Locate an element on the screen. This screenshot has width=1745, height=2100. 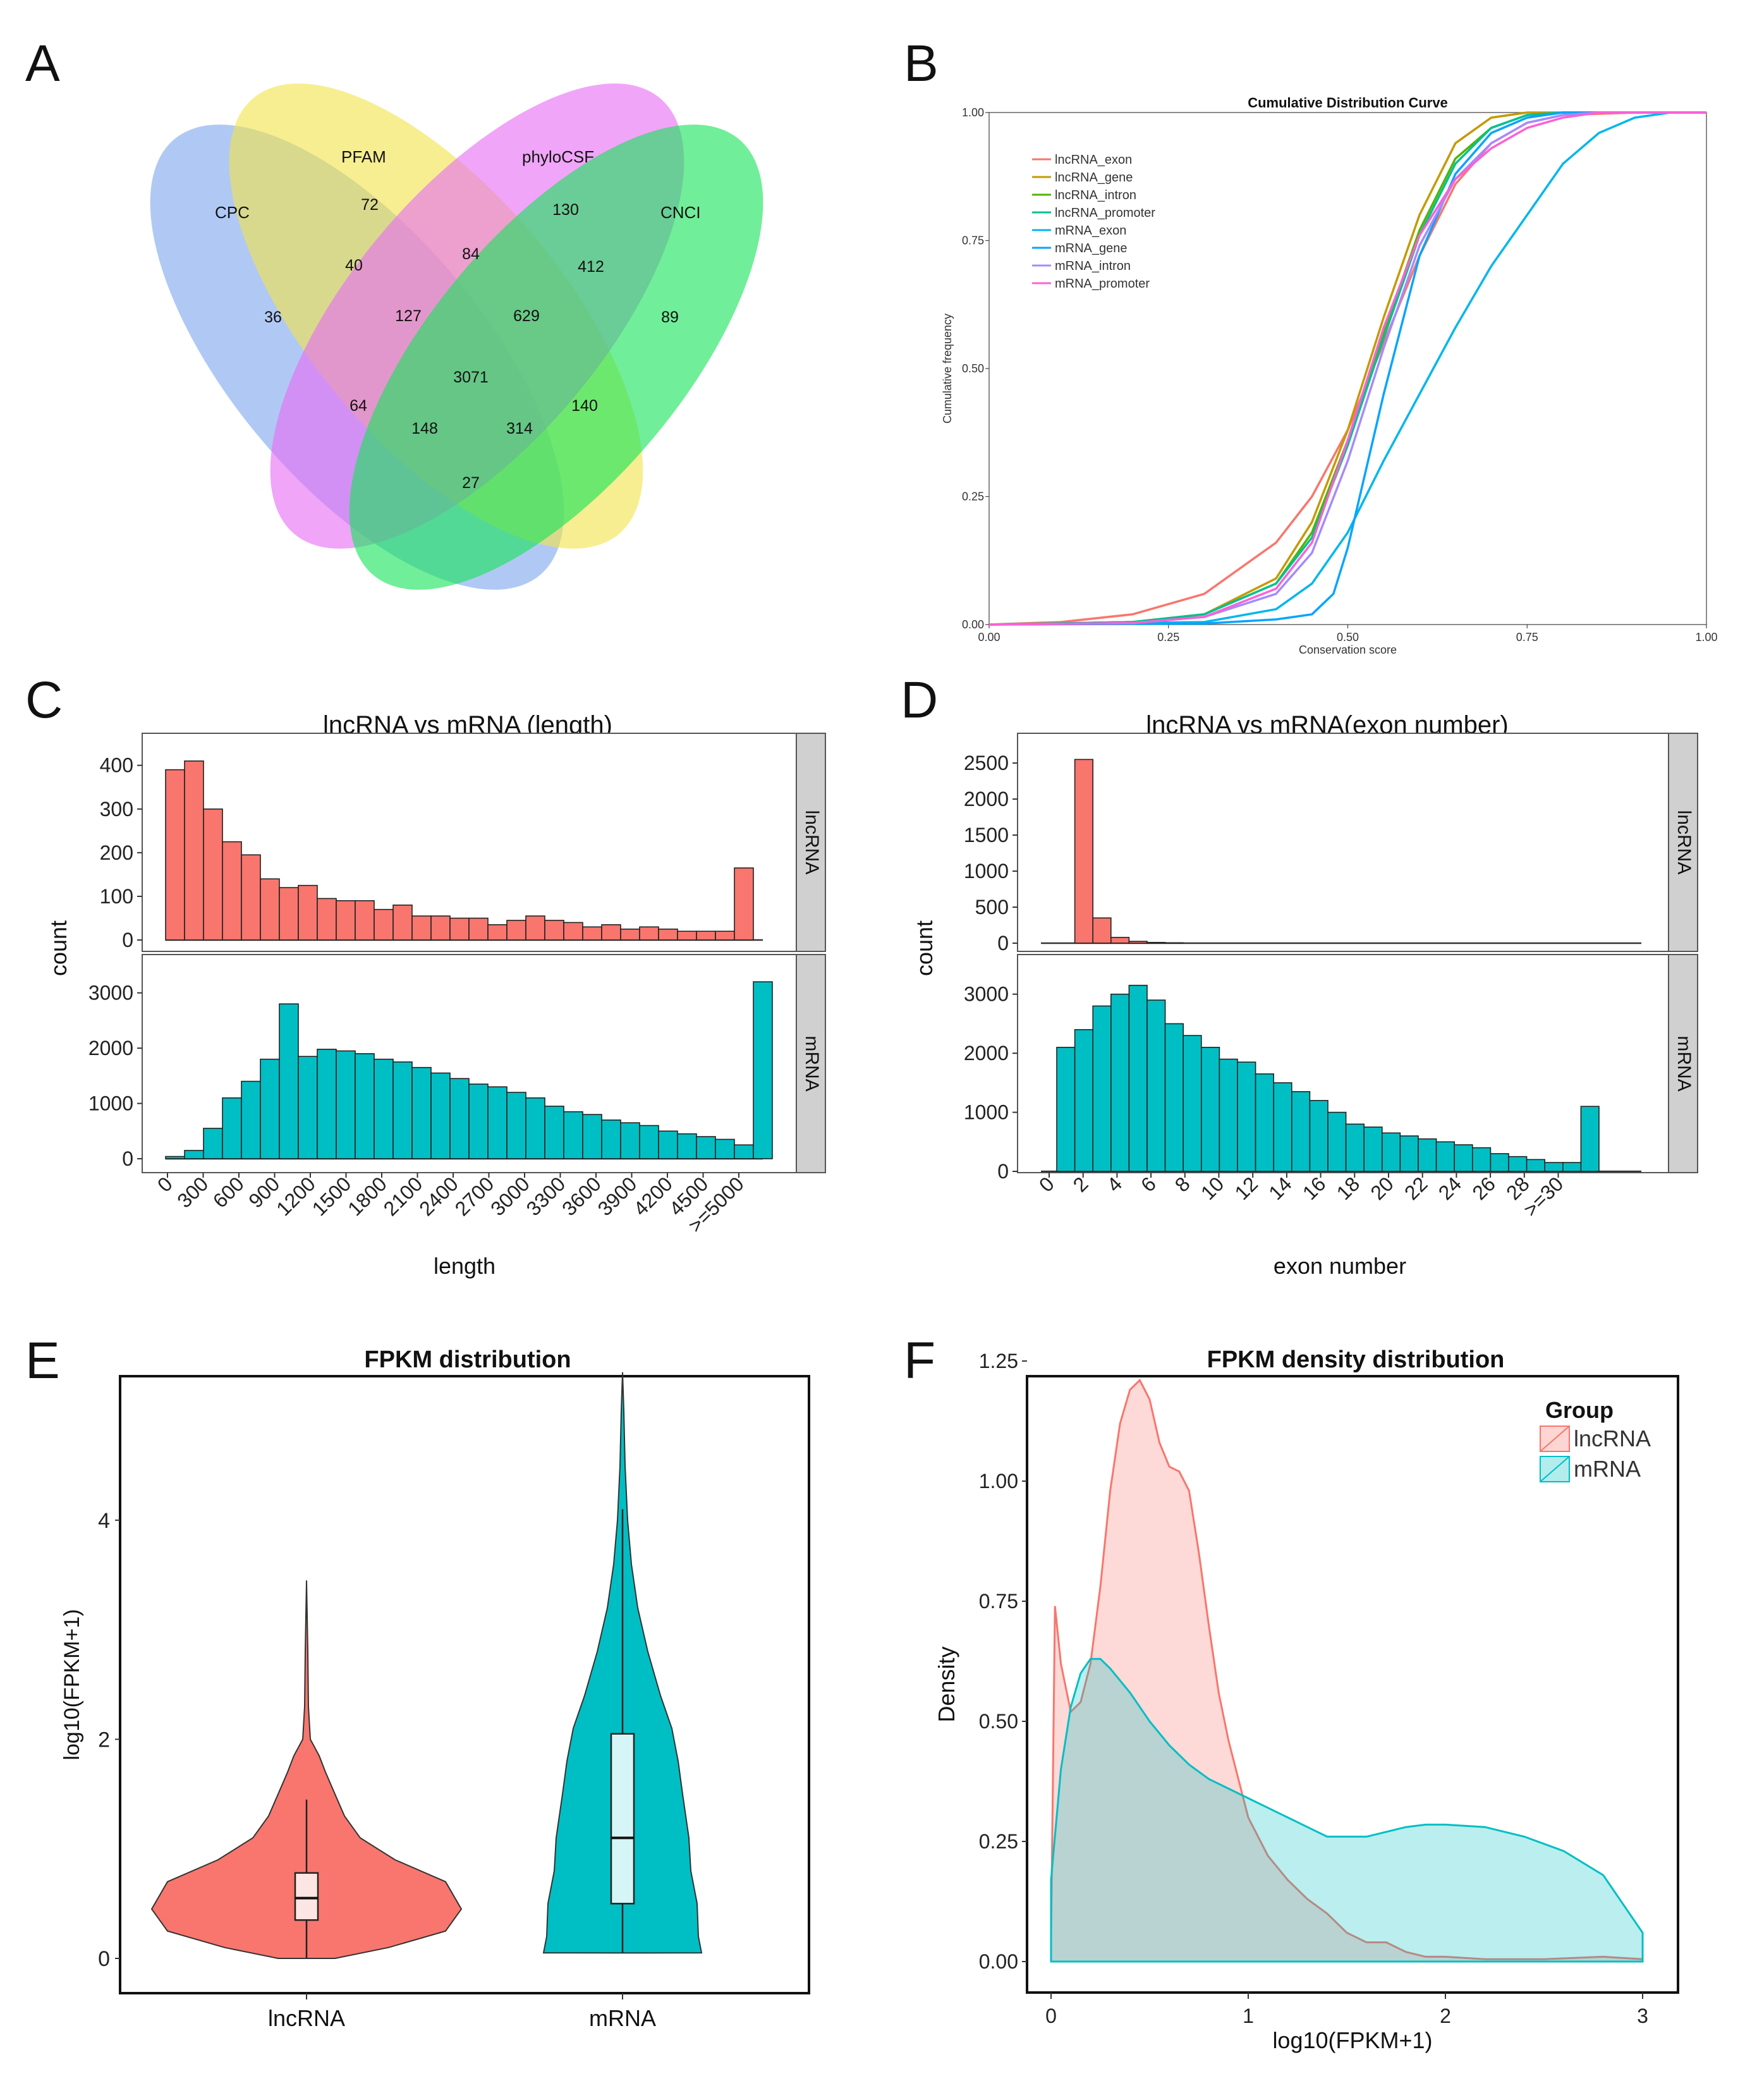
series-line-lncRNA_promoter is located at coordinates (1347, 368).